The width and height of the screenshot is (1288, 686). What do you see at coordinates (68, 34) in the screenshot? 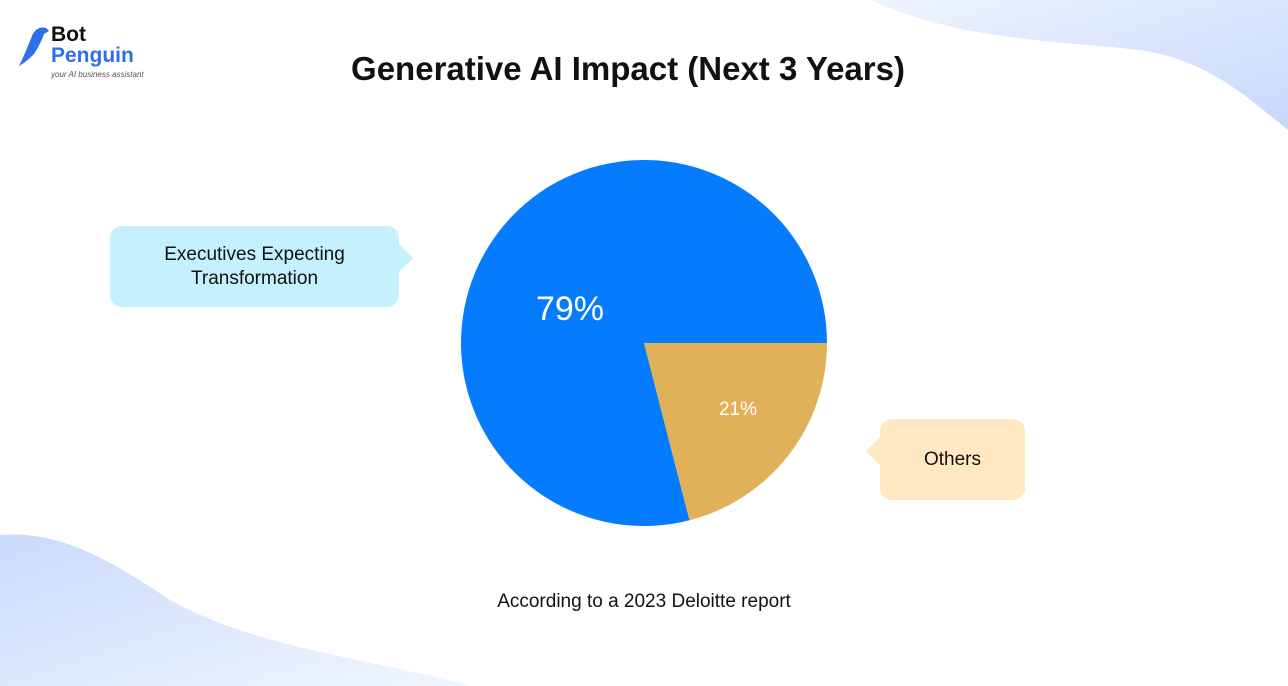
I see `brand-line1: Bot` at bounding box center [68, 34].